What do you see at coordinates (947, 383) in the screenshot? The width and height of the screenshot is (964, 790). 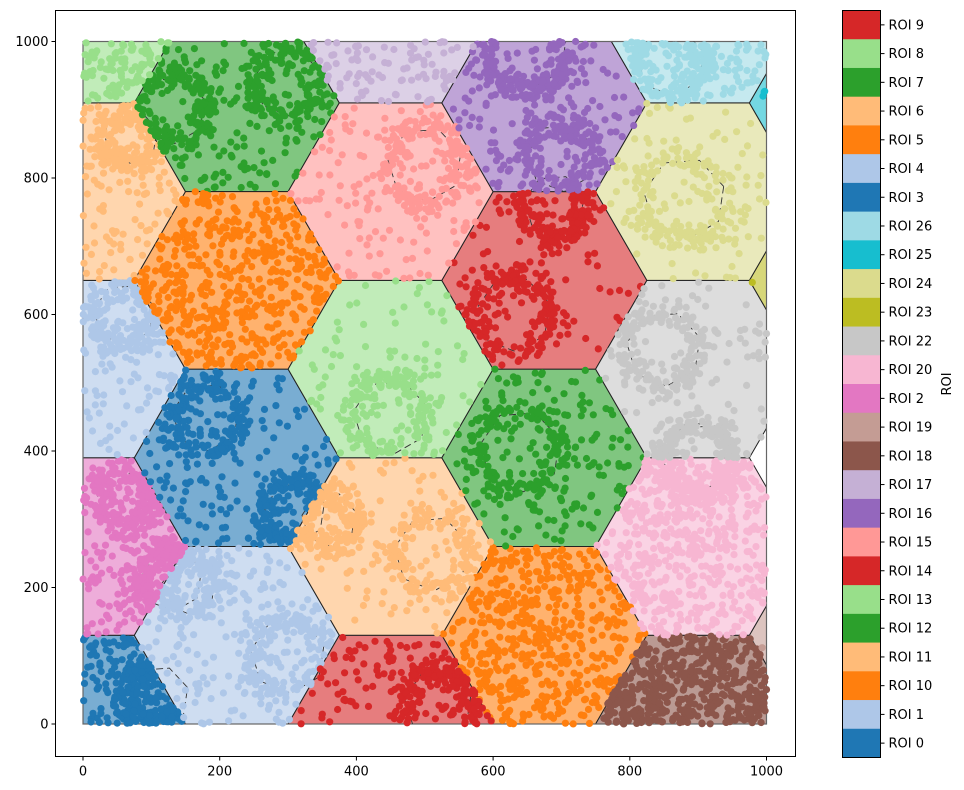 I see `colorbar-title: ROI` at bounding box center [947, 383].